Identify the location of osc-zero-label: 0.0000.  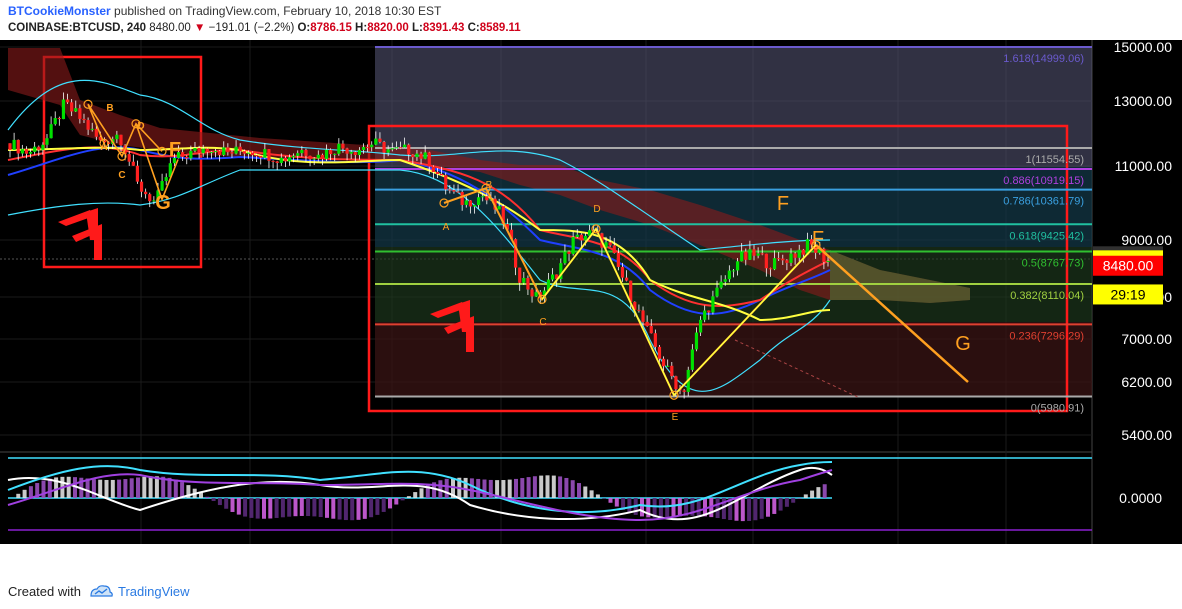
(1140, 498).